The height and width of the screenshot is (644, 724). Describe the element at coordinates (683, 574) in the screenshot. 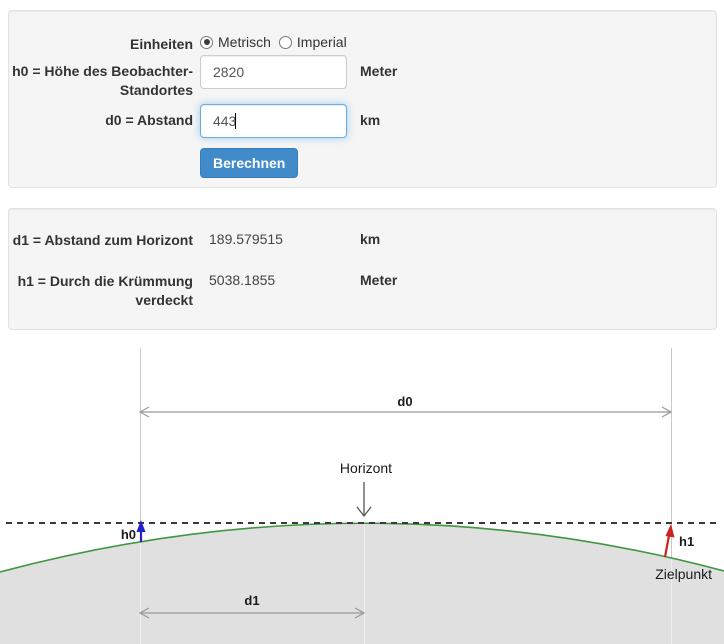

I see `target-point-label: Zielpunkt` at that location.